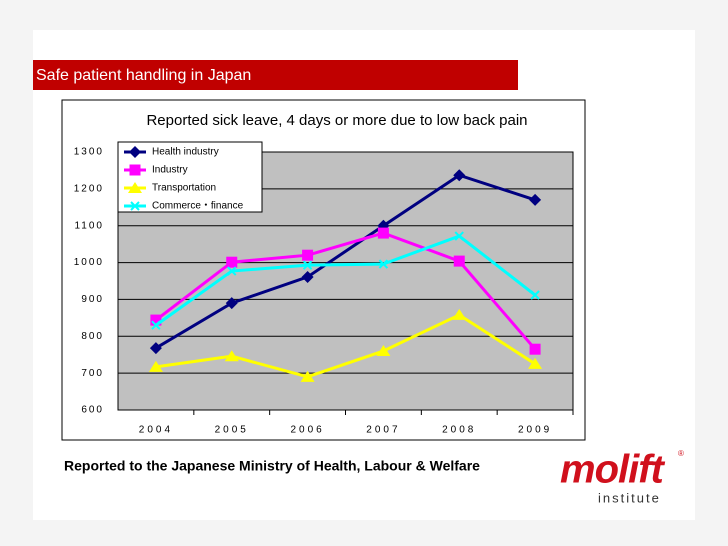  Describe the element at coordinates (92, 410) in the screenshot. I see `y-tick-label: 600` at that location.